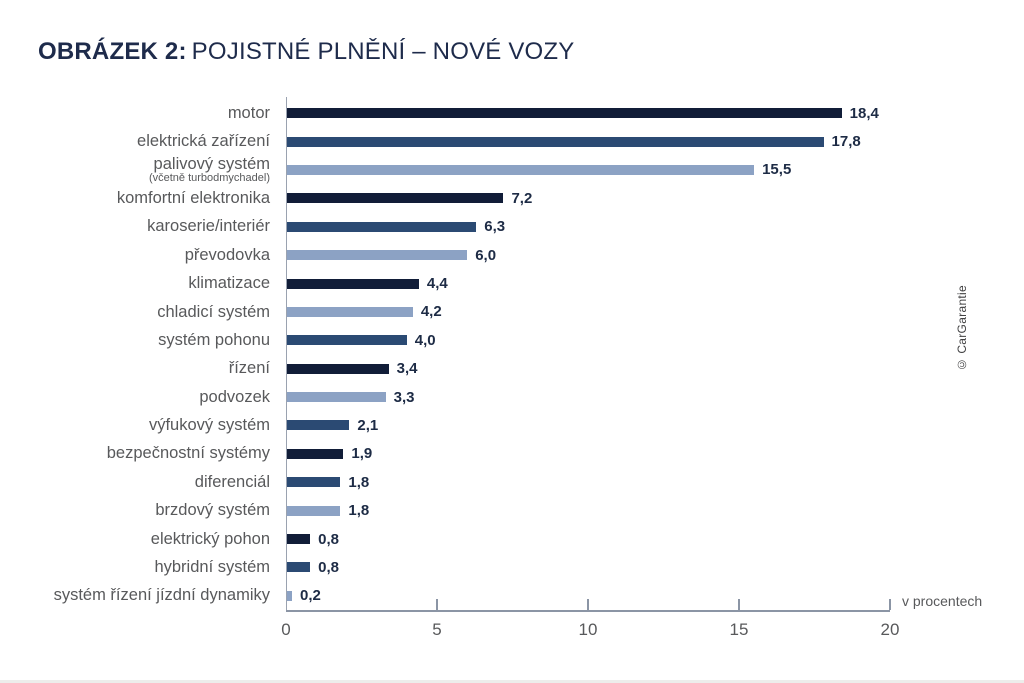 The height and width of the screenshot is (683, 1024). Describe the element at coordinates (383, 51) in the screenshot. I see `figure-title-text: POJISTNÉ PLNĚNÍ – NOVÉ VOZY` at that location.